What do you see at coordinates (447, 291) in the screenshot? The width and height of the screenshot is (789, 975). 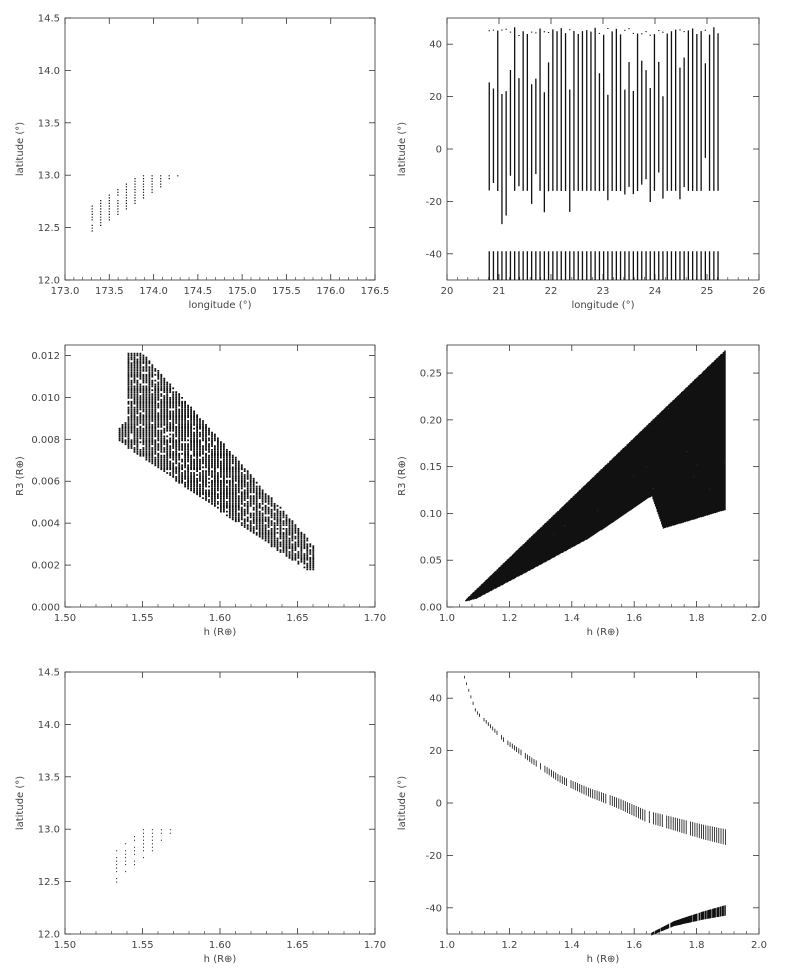 I see `x-tick-label: 20` at bounding box center [447, 291].